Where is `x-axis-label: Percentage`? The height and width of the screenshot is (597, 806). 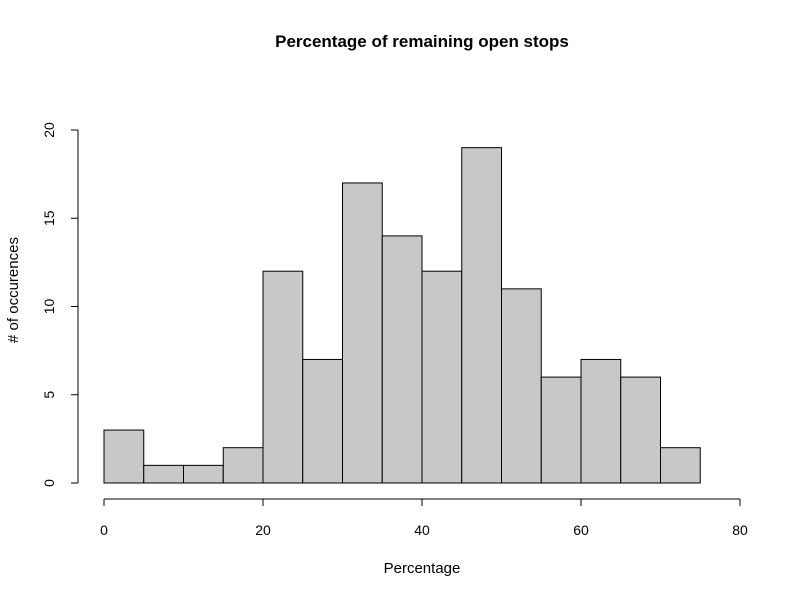
x-axis-label: Percentage is located at coordinates (422, 568).